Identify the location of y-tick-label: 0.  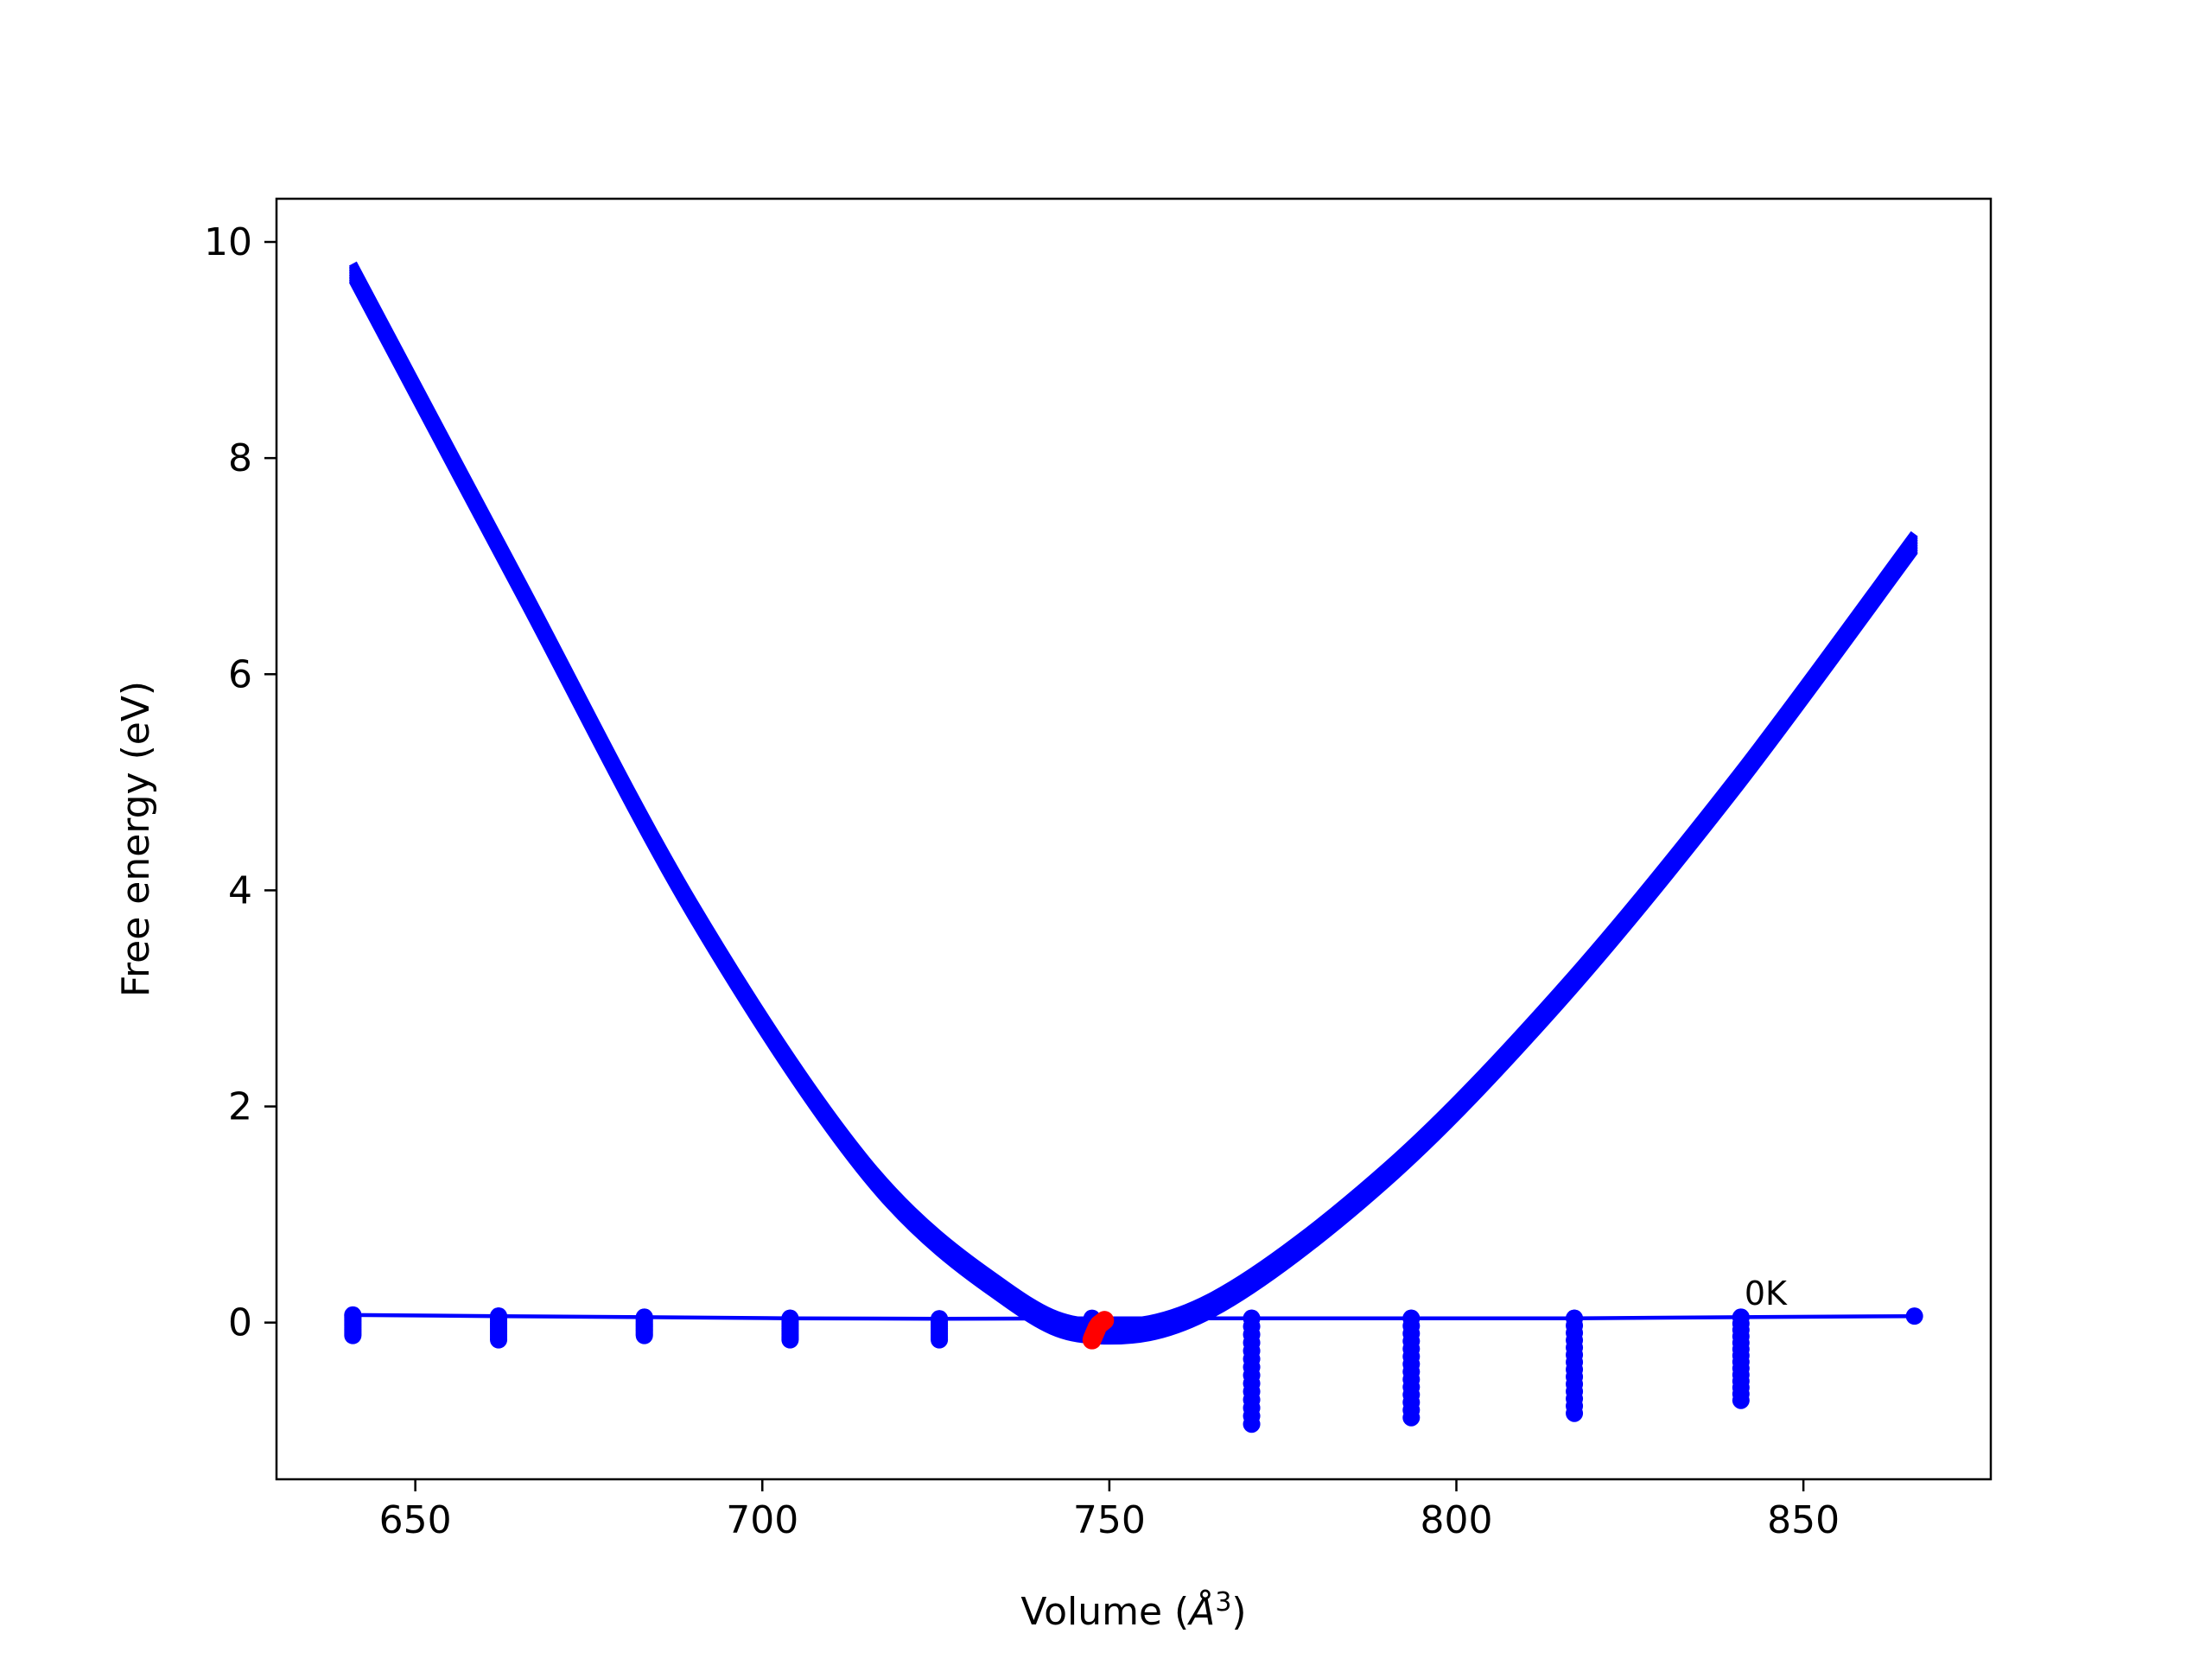
(240, 1323).